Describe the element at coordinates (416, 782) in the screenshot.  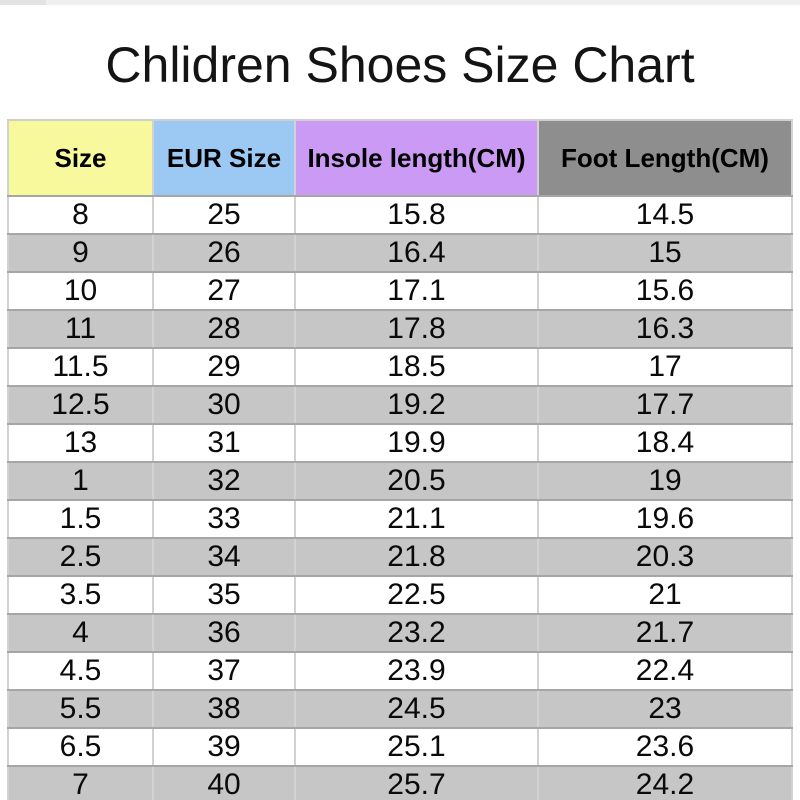
I see `table-cell: 25.7` at that location.